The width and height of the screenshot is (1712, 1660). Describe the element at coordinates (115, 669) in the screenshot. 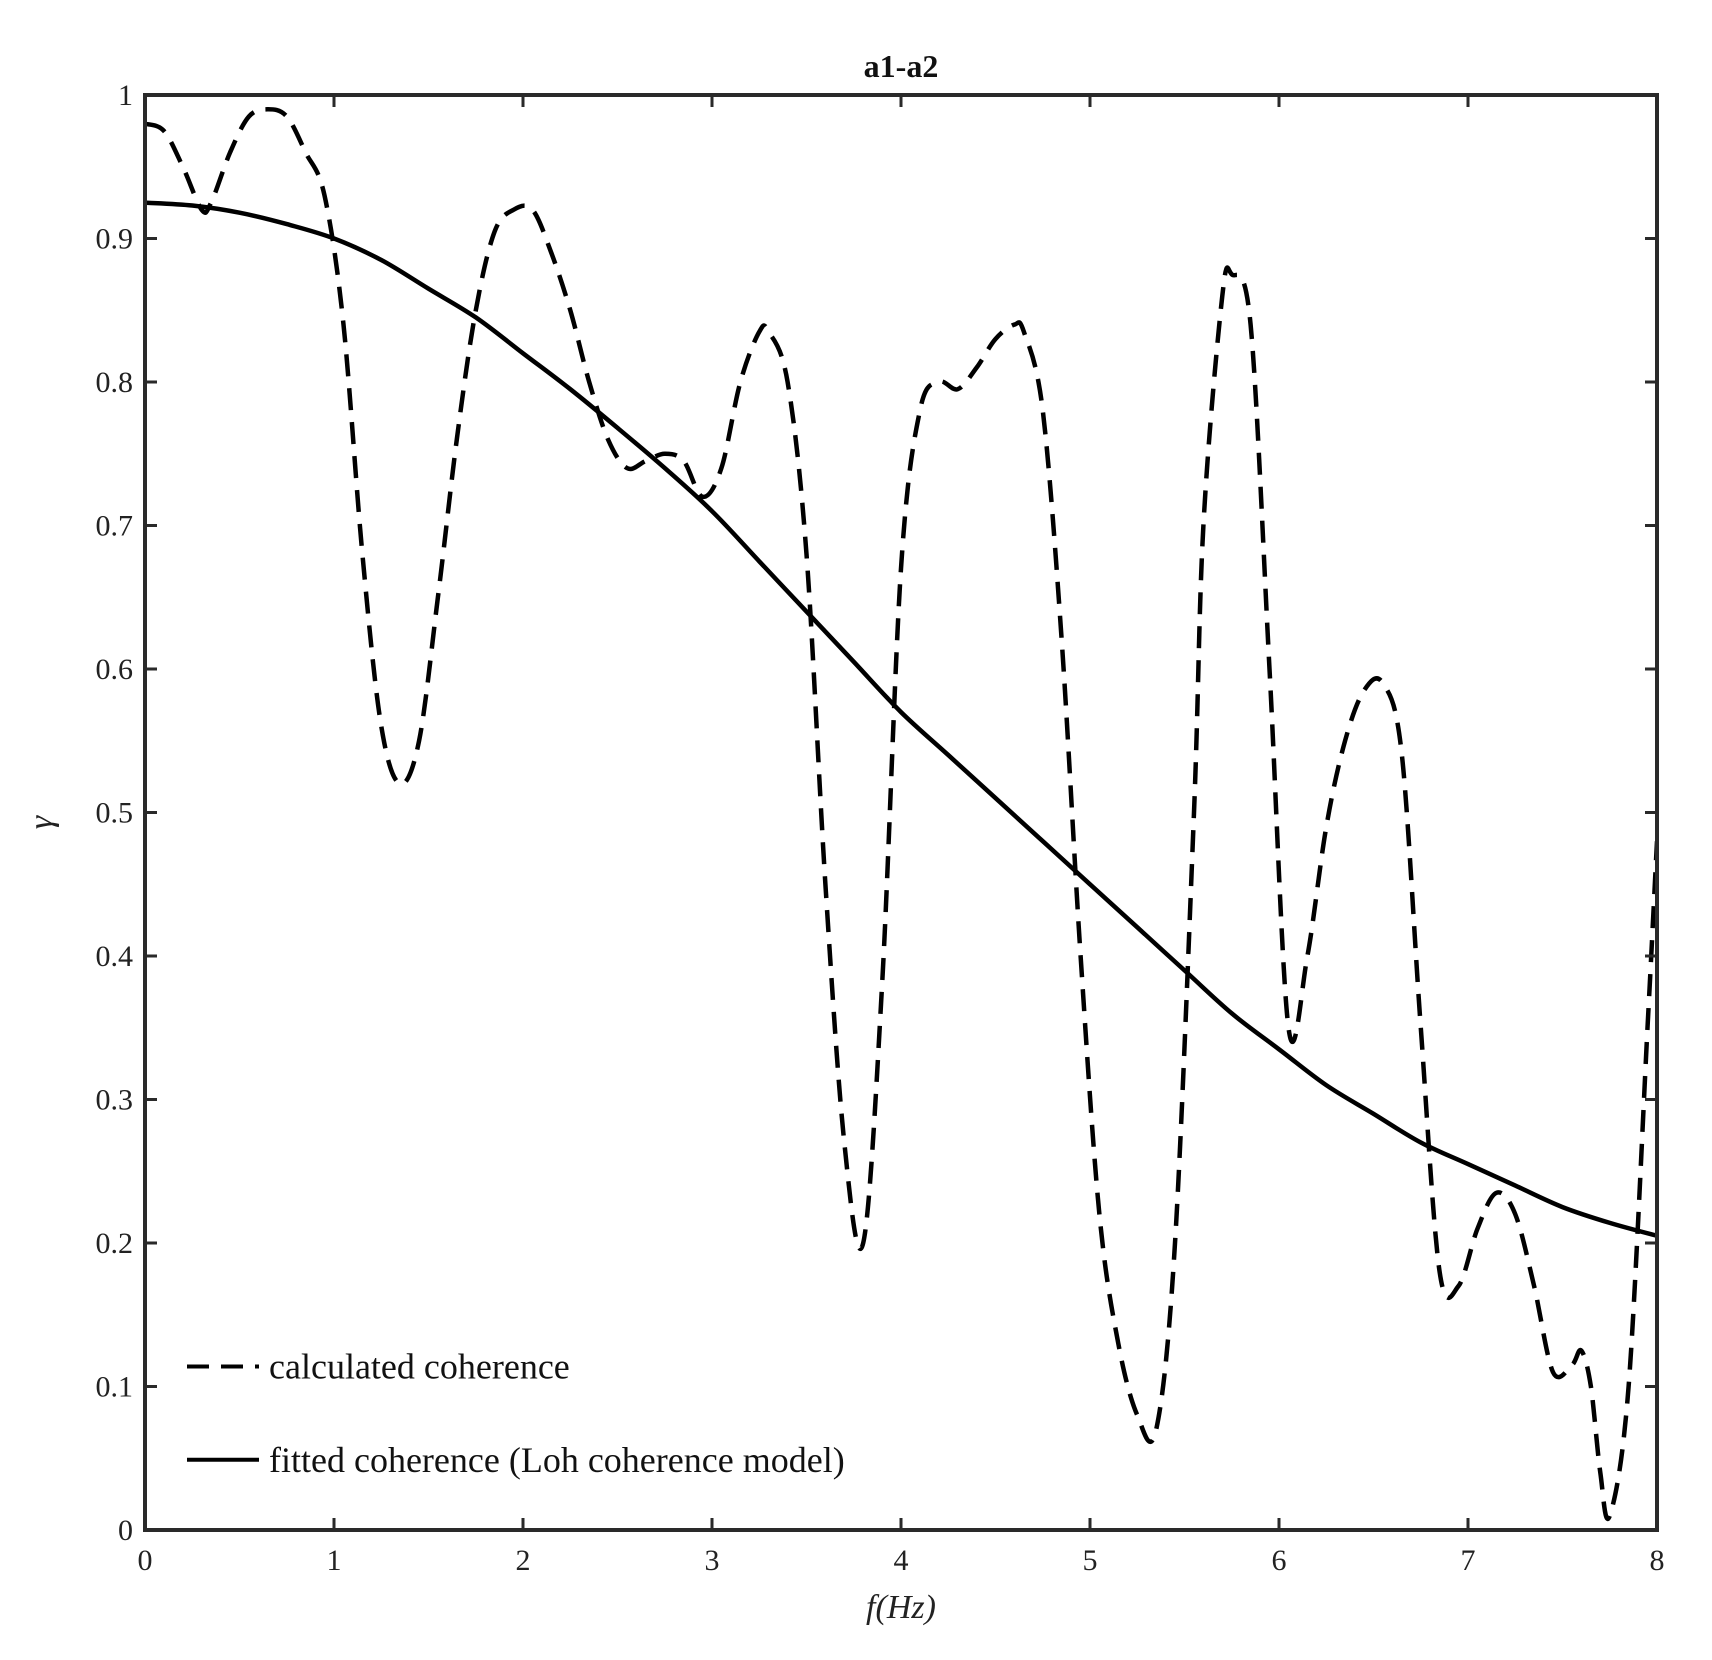

I see `y-tick-label: 0.6` at that location.